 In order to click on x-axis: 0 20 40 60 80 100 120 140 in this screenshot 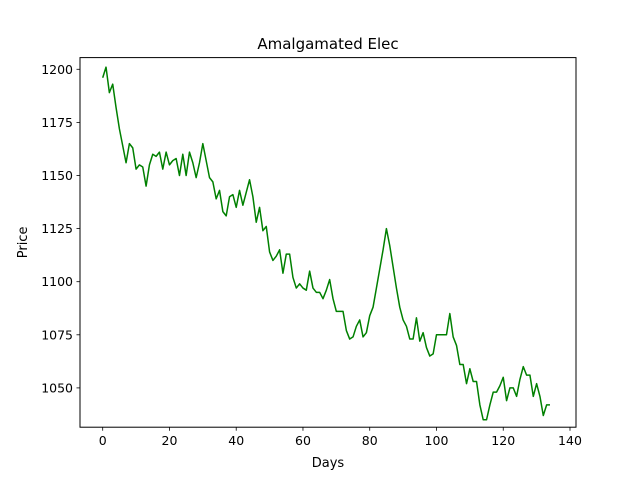, I will do `click(340, 437)`.